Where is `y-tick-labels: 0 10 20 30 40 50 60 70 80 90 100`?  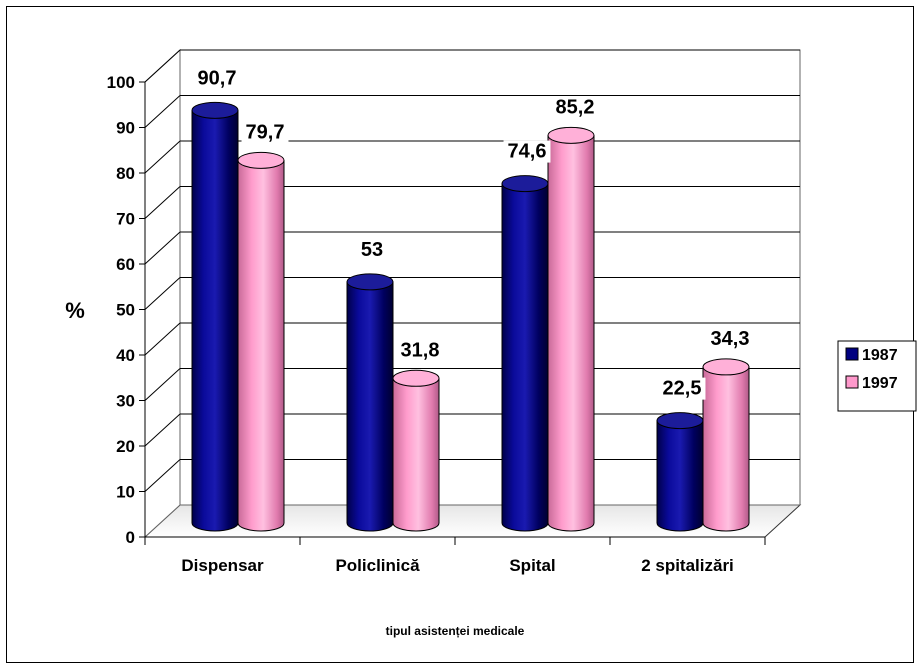
y-tick-labels: 0 10 20 30 40 50 60 70 80 90 100 is located at coordinates (121, 310).